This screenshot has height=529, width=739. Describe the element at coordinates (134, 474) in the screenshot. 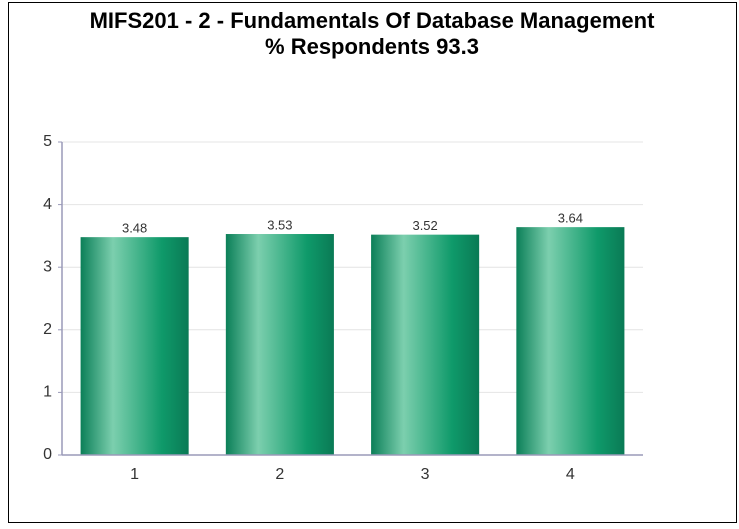

I see `x-tick-label: 1` at that location.